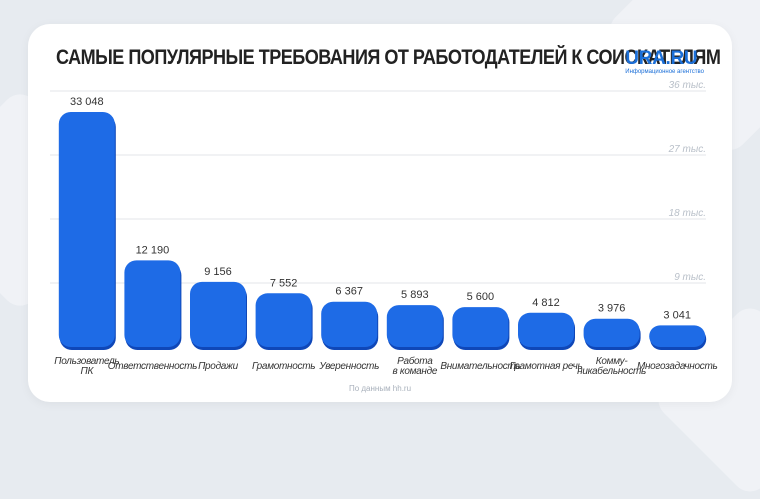 The width and height of the screenshot is (760, 499). I want to click on category-label: Грамотность, so click(283, 366).